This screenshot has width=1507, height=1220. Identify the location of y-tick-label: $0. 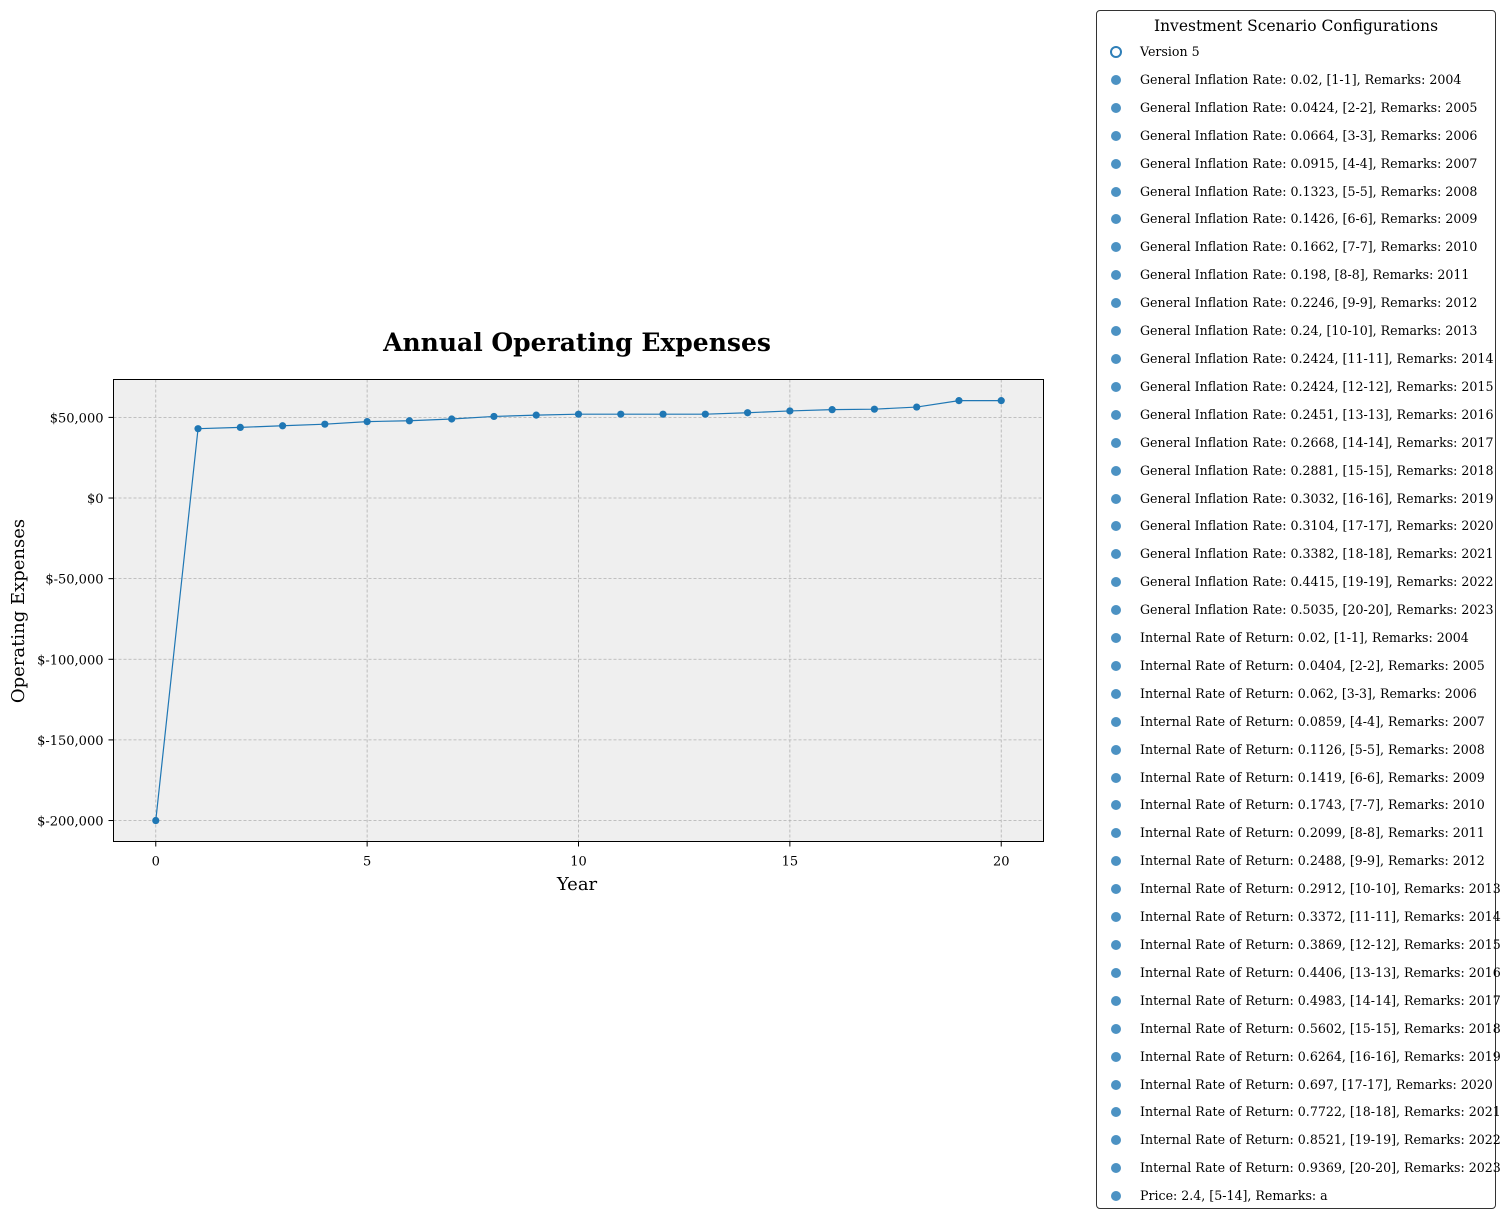
(95, 499).